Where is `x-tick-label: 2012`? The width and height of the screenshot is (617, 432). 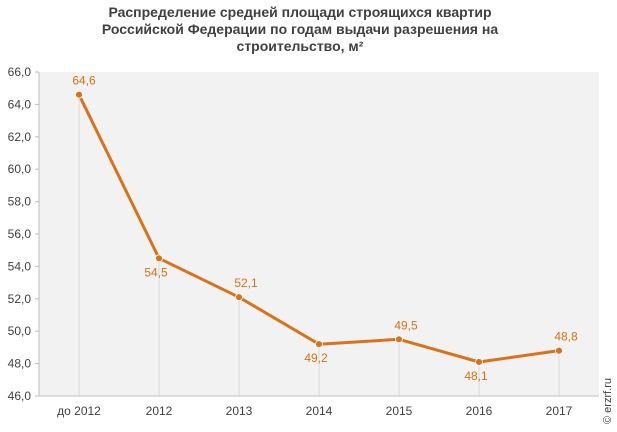 x-tick-label: 2012 is located at coordinates (159, 411).